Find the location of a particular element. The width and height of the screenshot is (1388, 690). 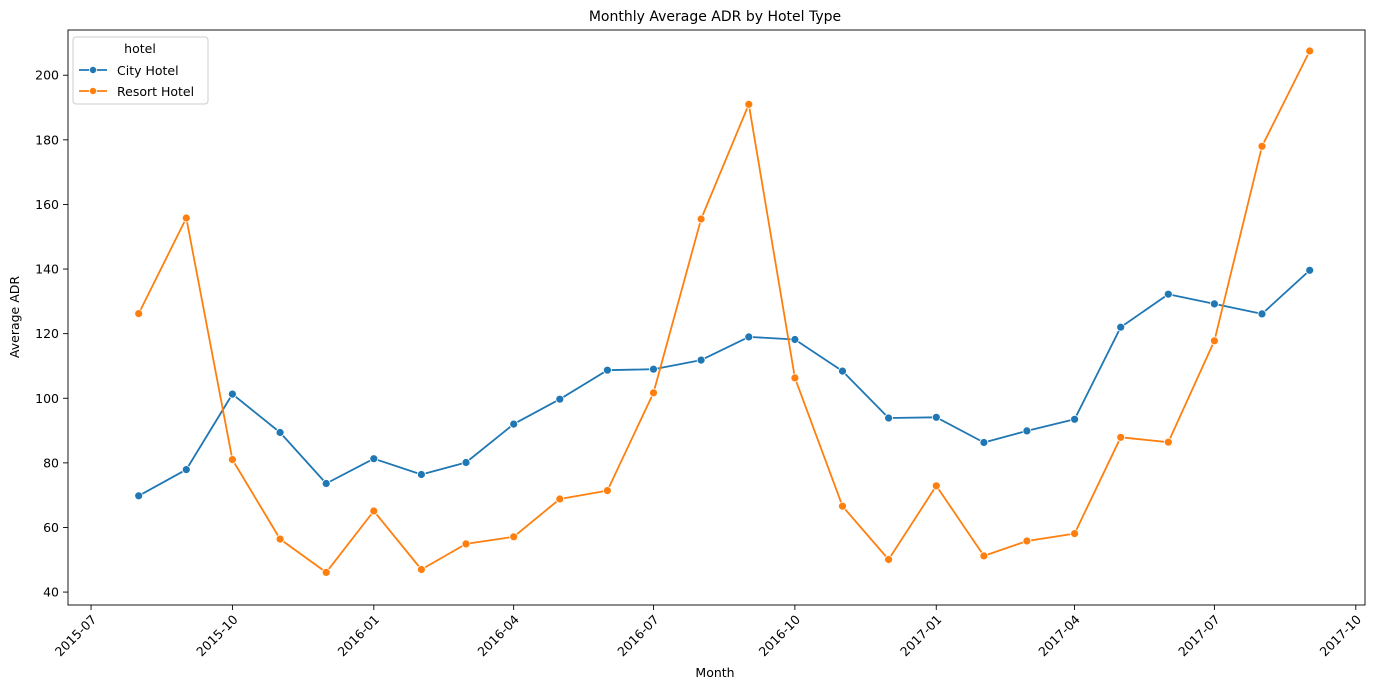

x-tick-label: 2016-04 is located at coordinates (498, 636).